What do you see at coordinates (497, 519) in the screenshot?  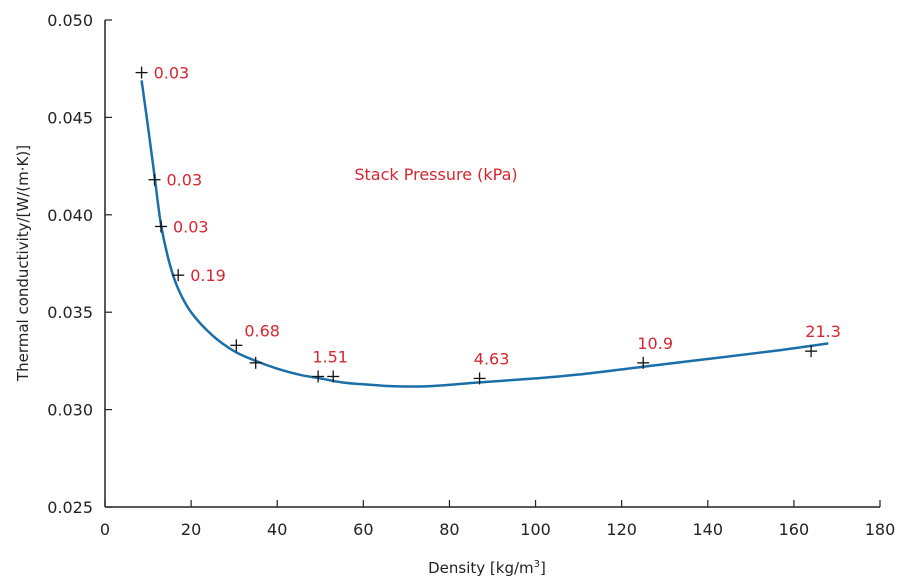 I see `x-ticks: 0 20 40 60 80 100 120 140 160 180` at bounding box center [497, 519].